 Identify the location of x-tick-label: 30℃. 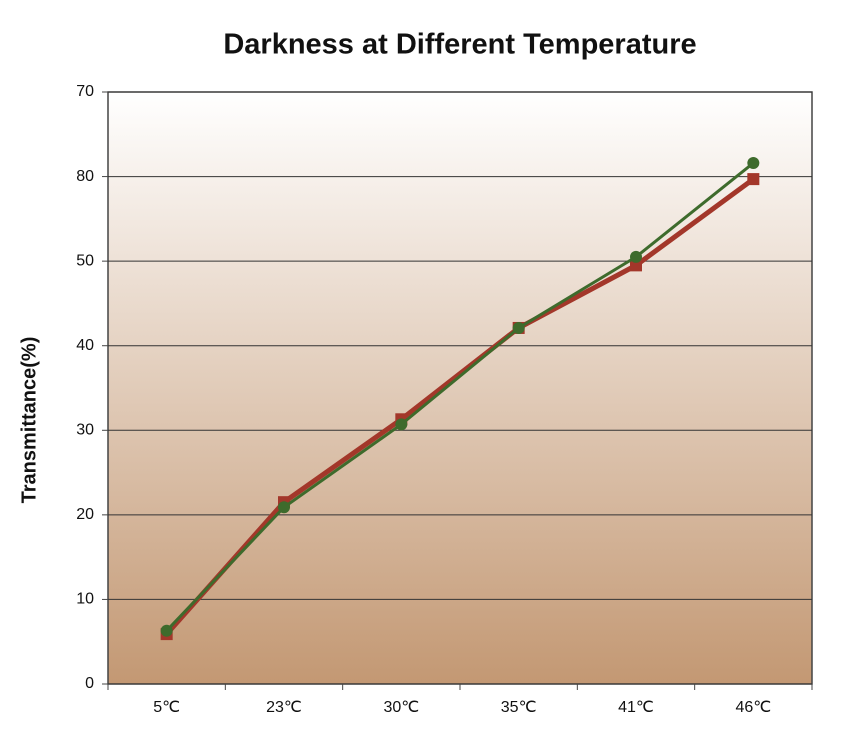
(401, 707).